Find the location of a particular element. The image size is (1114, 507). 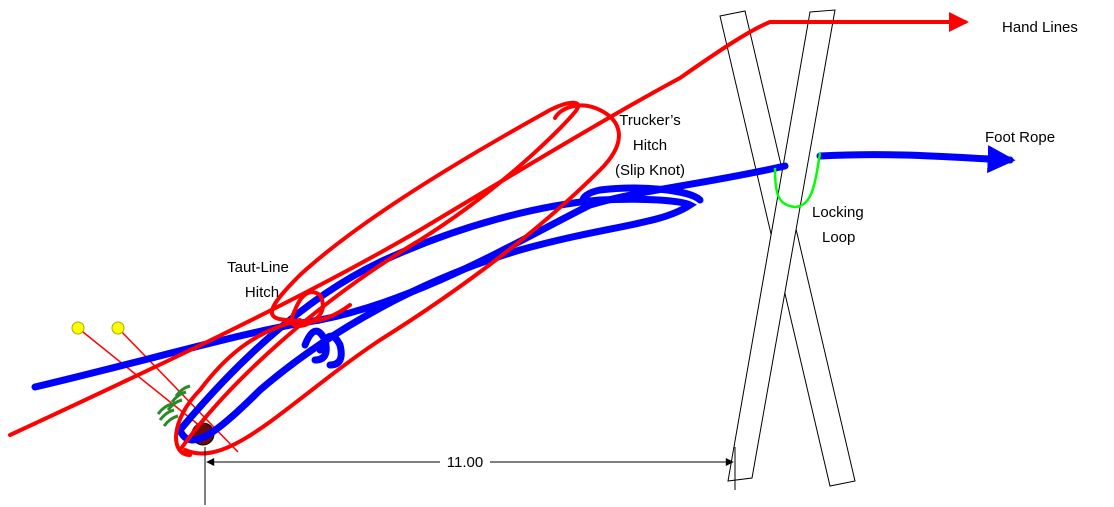

label: Hand Lines is located at coordinates (1040, 27).